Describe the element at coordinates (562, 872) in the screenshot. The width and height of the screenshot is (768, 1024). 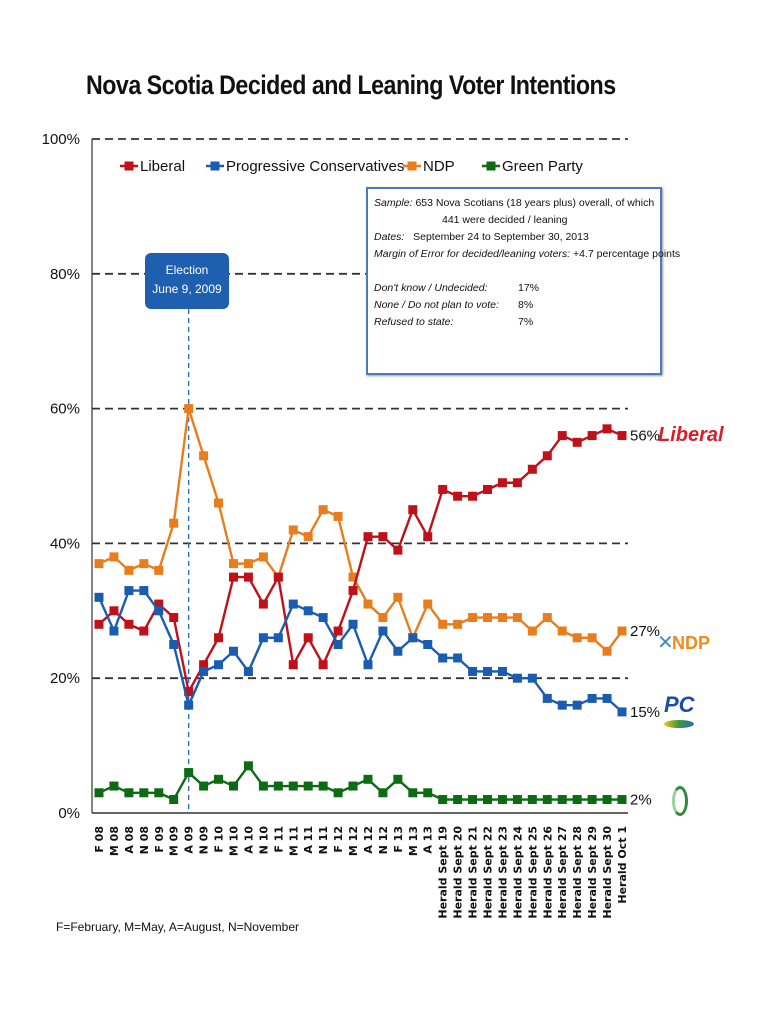
I see `x-tick-label: Herald Sept 27` at that location.